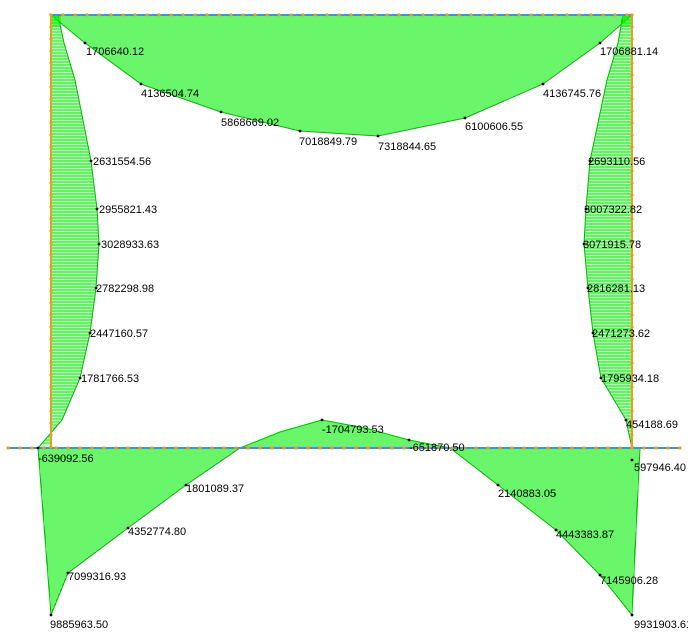 Image resolution: width=688 pixels, height=635 pixels. I want to click on bottom-beam-sagging-label-2: 2140883.05, so click(527, 494).